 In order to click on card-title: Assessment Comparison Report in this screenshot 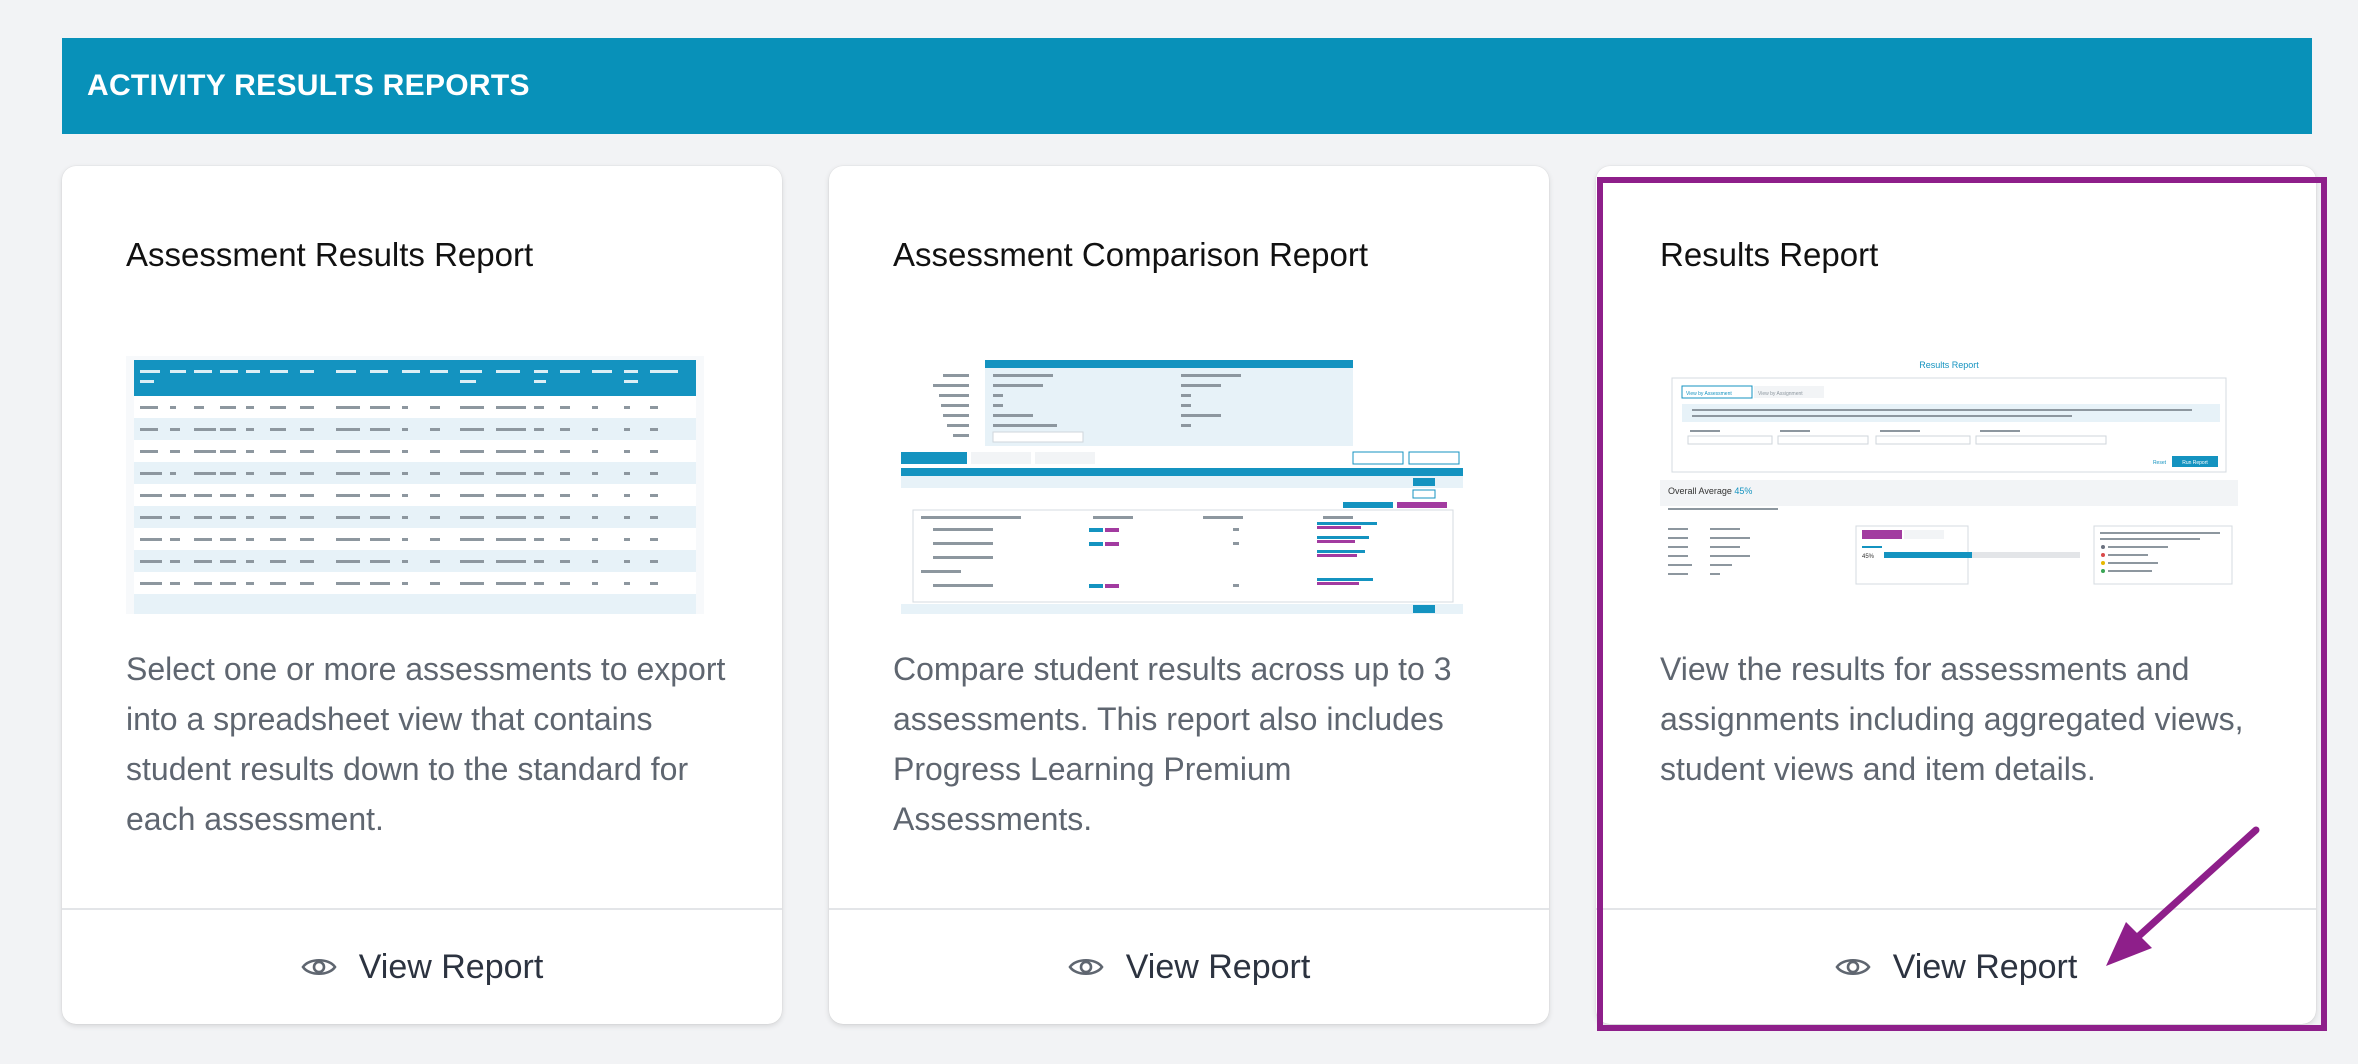, I will do `click(1131, 254)`.